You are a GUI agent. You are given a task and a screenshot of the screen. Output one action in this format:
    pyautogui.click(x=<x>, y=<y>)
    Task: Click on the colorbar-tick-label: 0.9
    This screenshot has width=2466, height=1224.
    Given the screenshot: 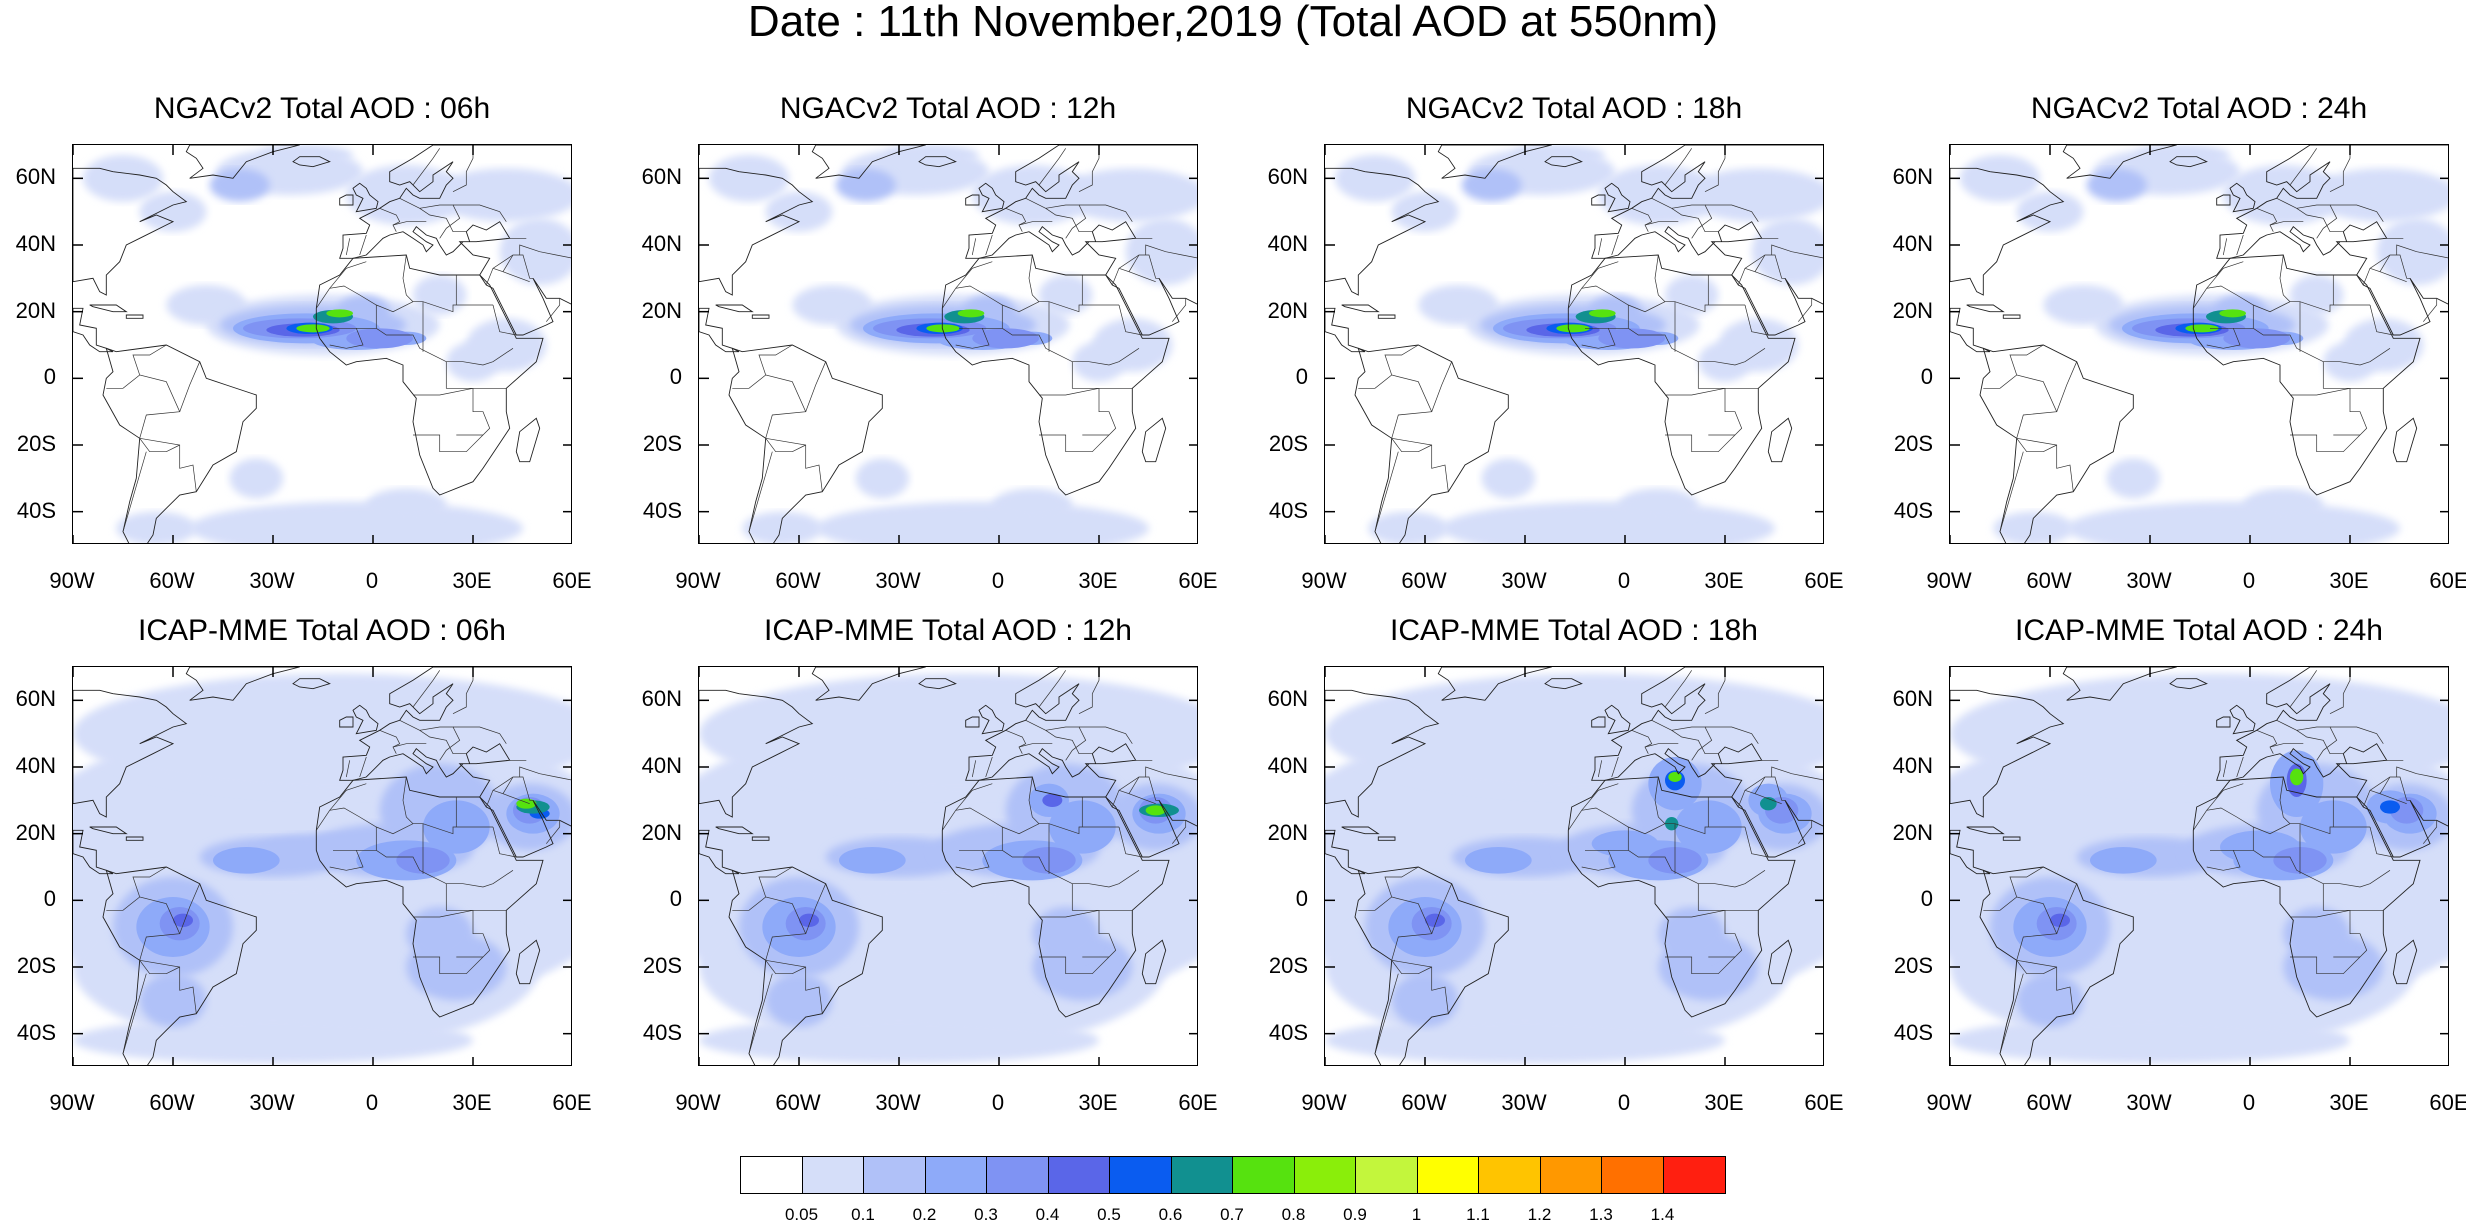 What is the action you would take?
    pyautogui.click(x=1355, y=1214)
    